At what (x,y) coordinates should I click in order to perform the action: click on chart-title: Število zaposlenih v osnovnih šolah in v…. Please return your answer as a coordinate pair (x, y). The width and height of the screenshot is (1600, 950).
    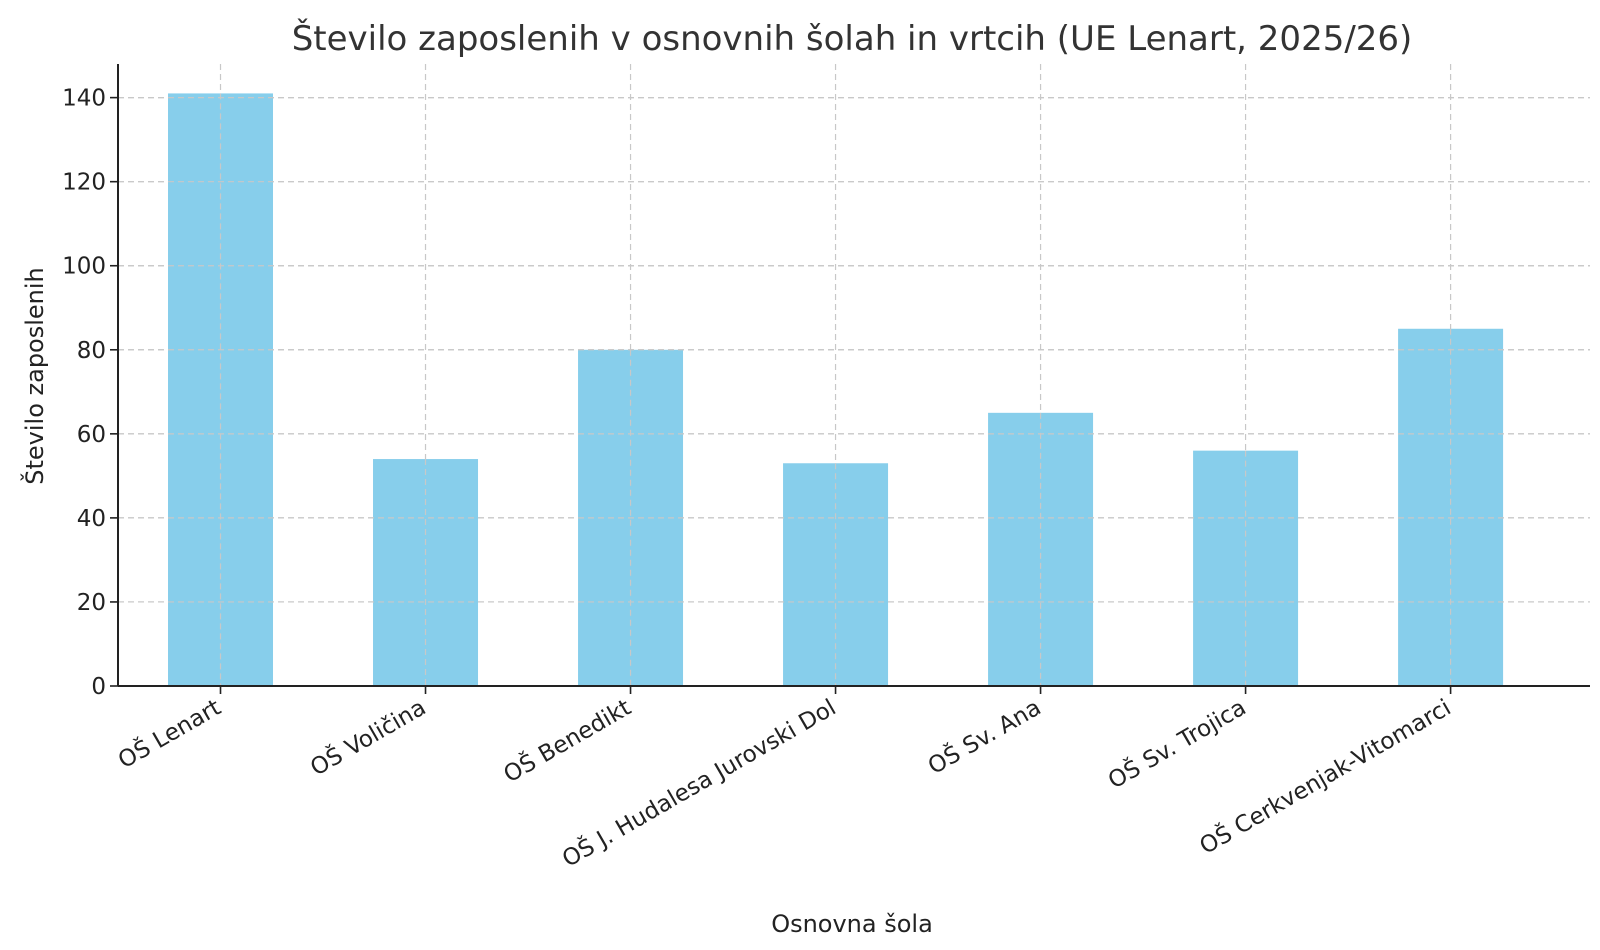
    Looking at the image, I should click on (852, 38).